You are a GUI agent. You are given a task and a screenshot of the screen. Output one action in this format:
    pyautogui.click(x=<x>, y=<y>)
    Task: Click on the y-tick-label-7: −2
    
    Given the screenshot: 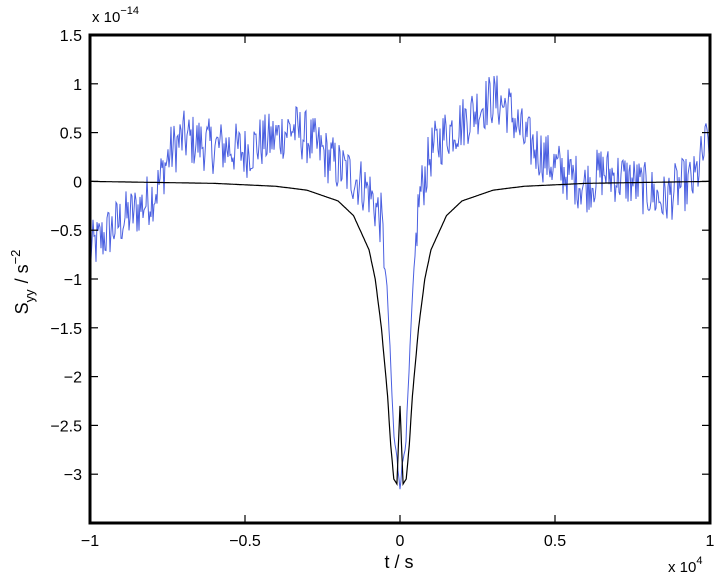 What is the action you would take?
    pyautogui.click(x=73, y=378)
    